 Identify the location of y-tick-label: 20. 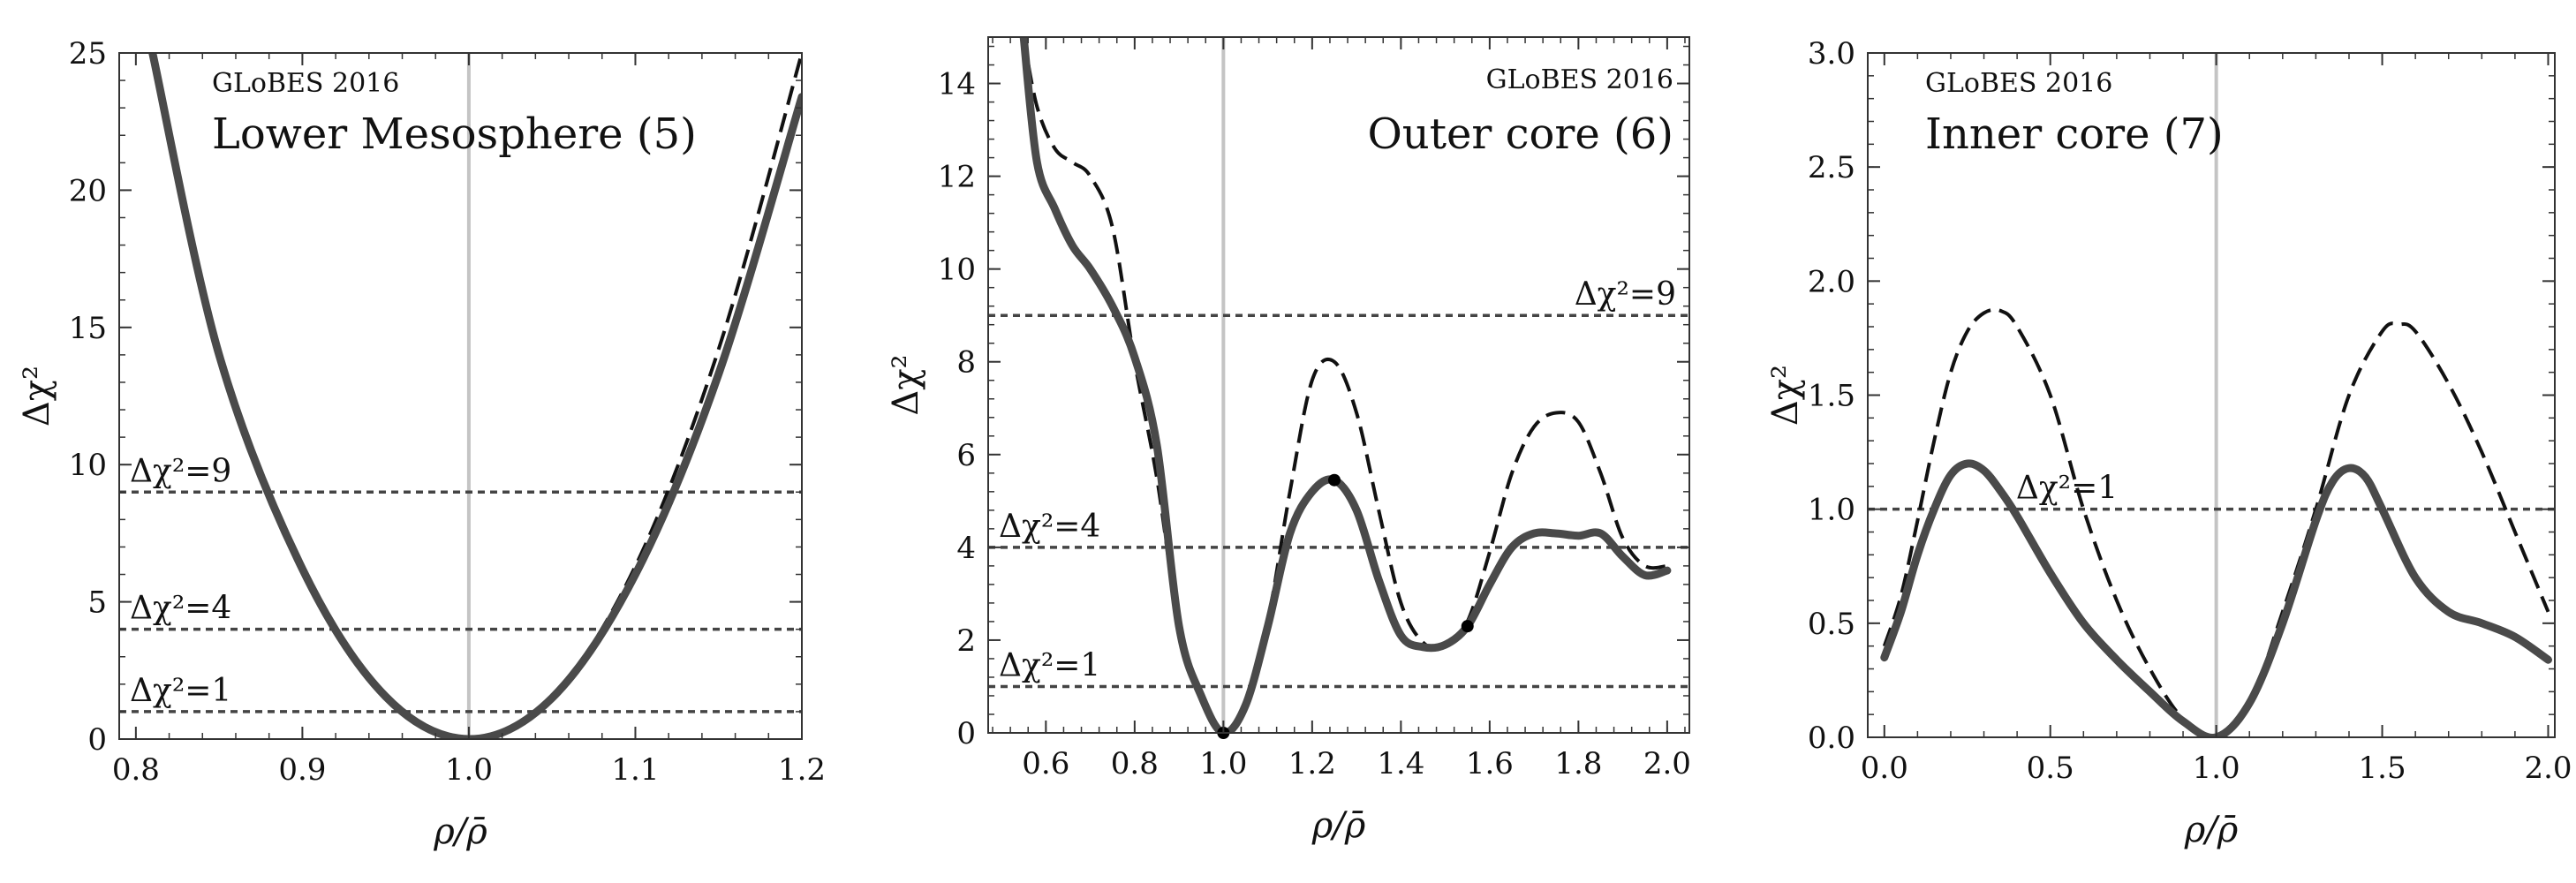
(88, 190).